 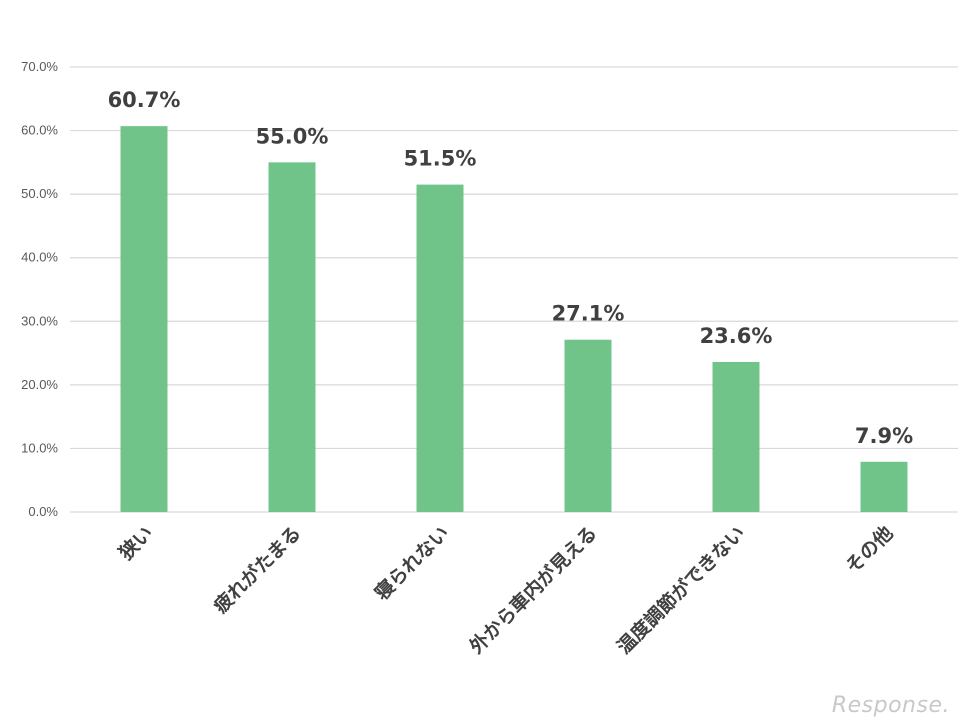 What do you see at coordinates (292, 136) in the screenshot?
I see `data-label: 55.0%` at bounding box center [292, 136].